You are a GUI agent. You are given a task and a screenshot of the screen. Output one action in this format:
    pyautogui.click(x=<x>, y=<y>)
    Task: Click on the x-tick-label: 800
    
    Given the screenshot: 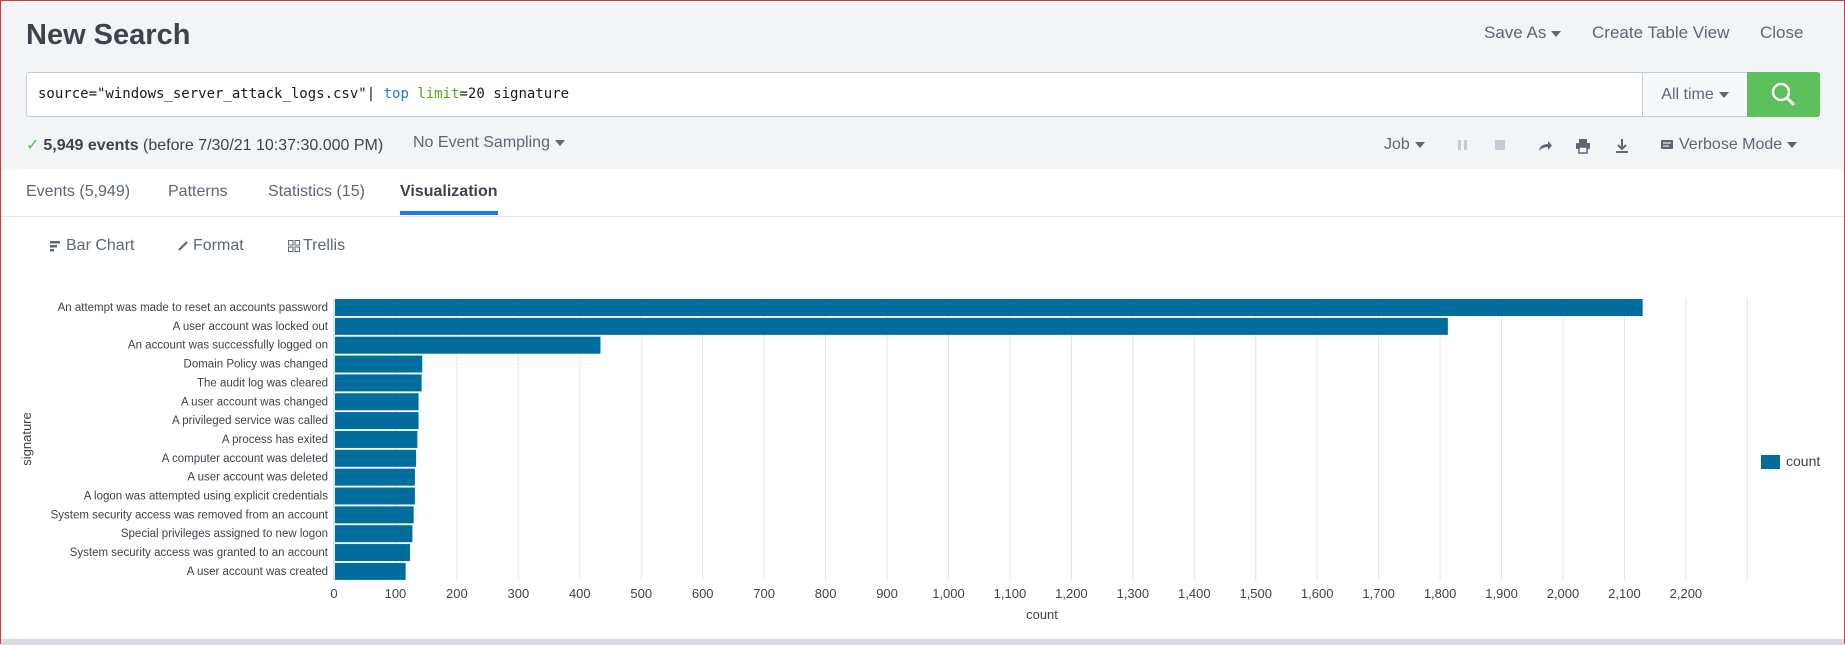 What is the action you would take?
    pyautogui.click(x=826, y=593)
    